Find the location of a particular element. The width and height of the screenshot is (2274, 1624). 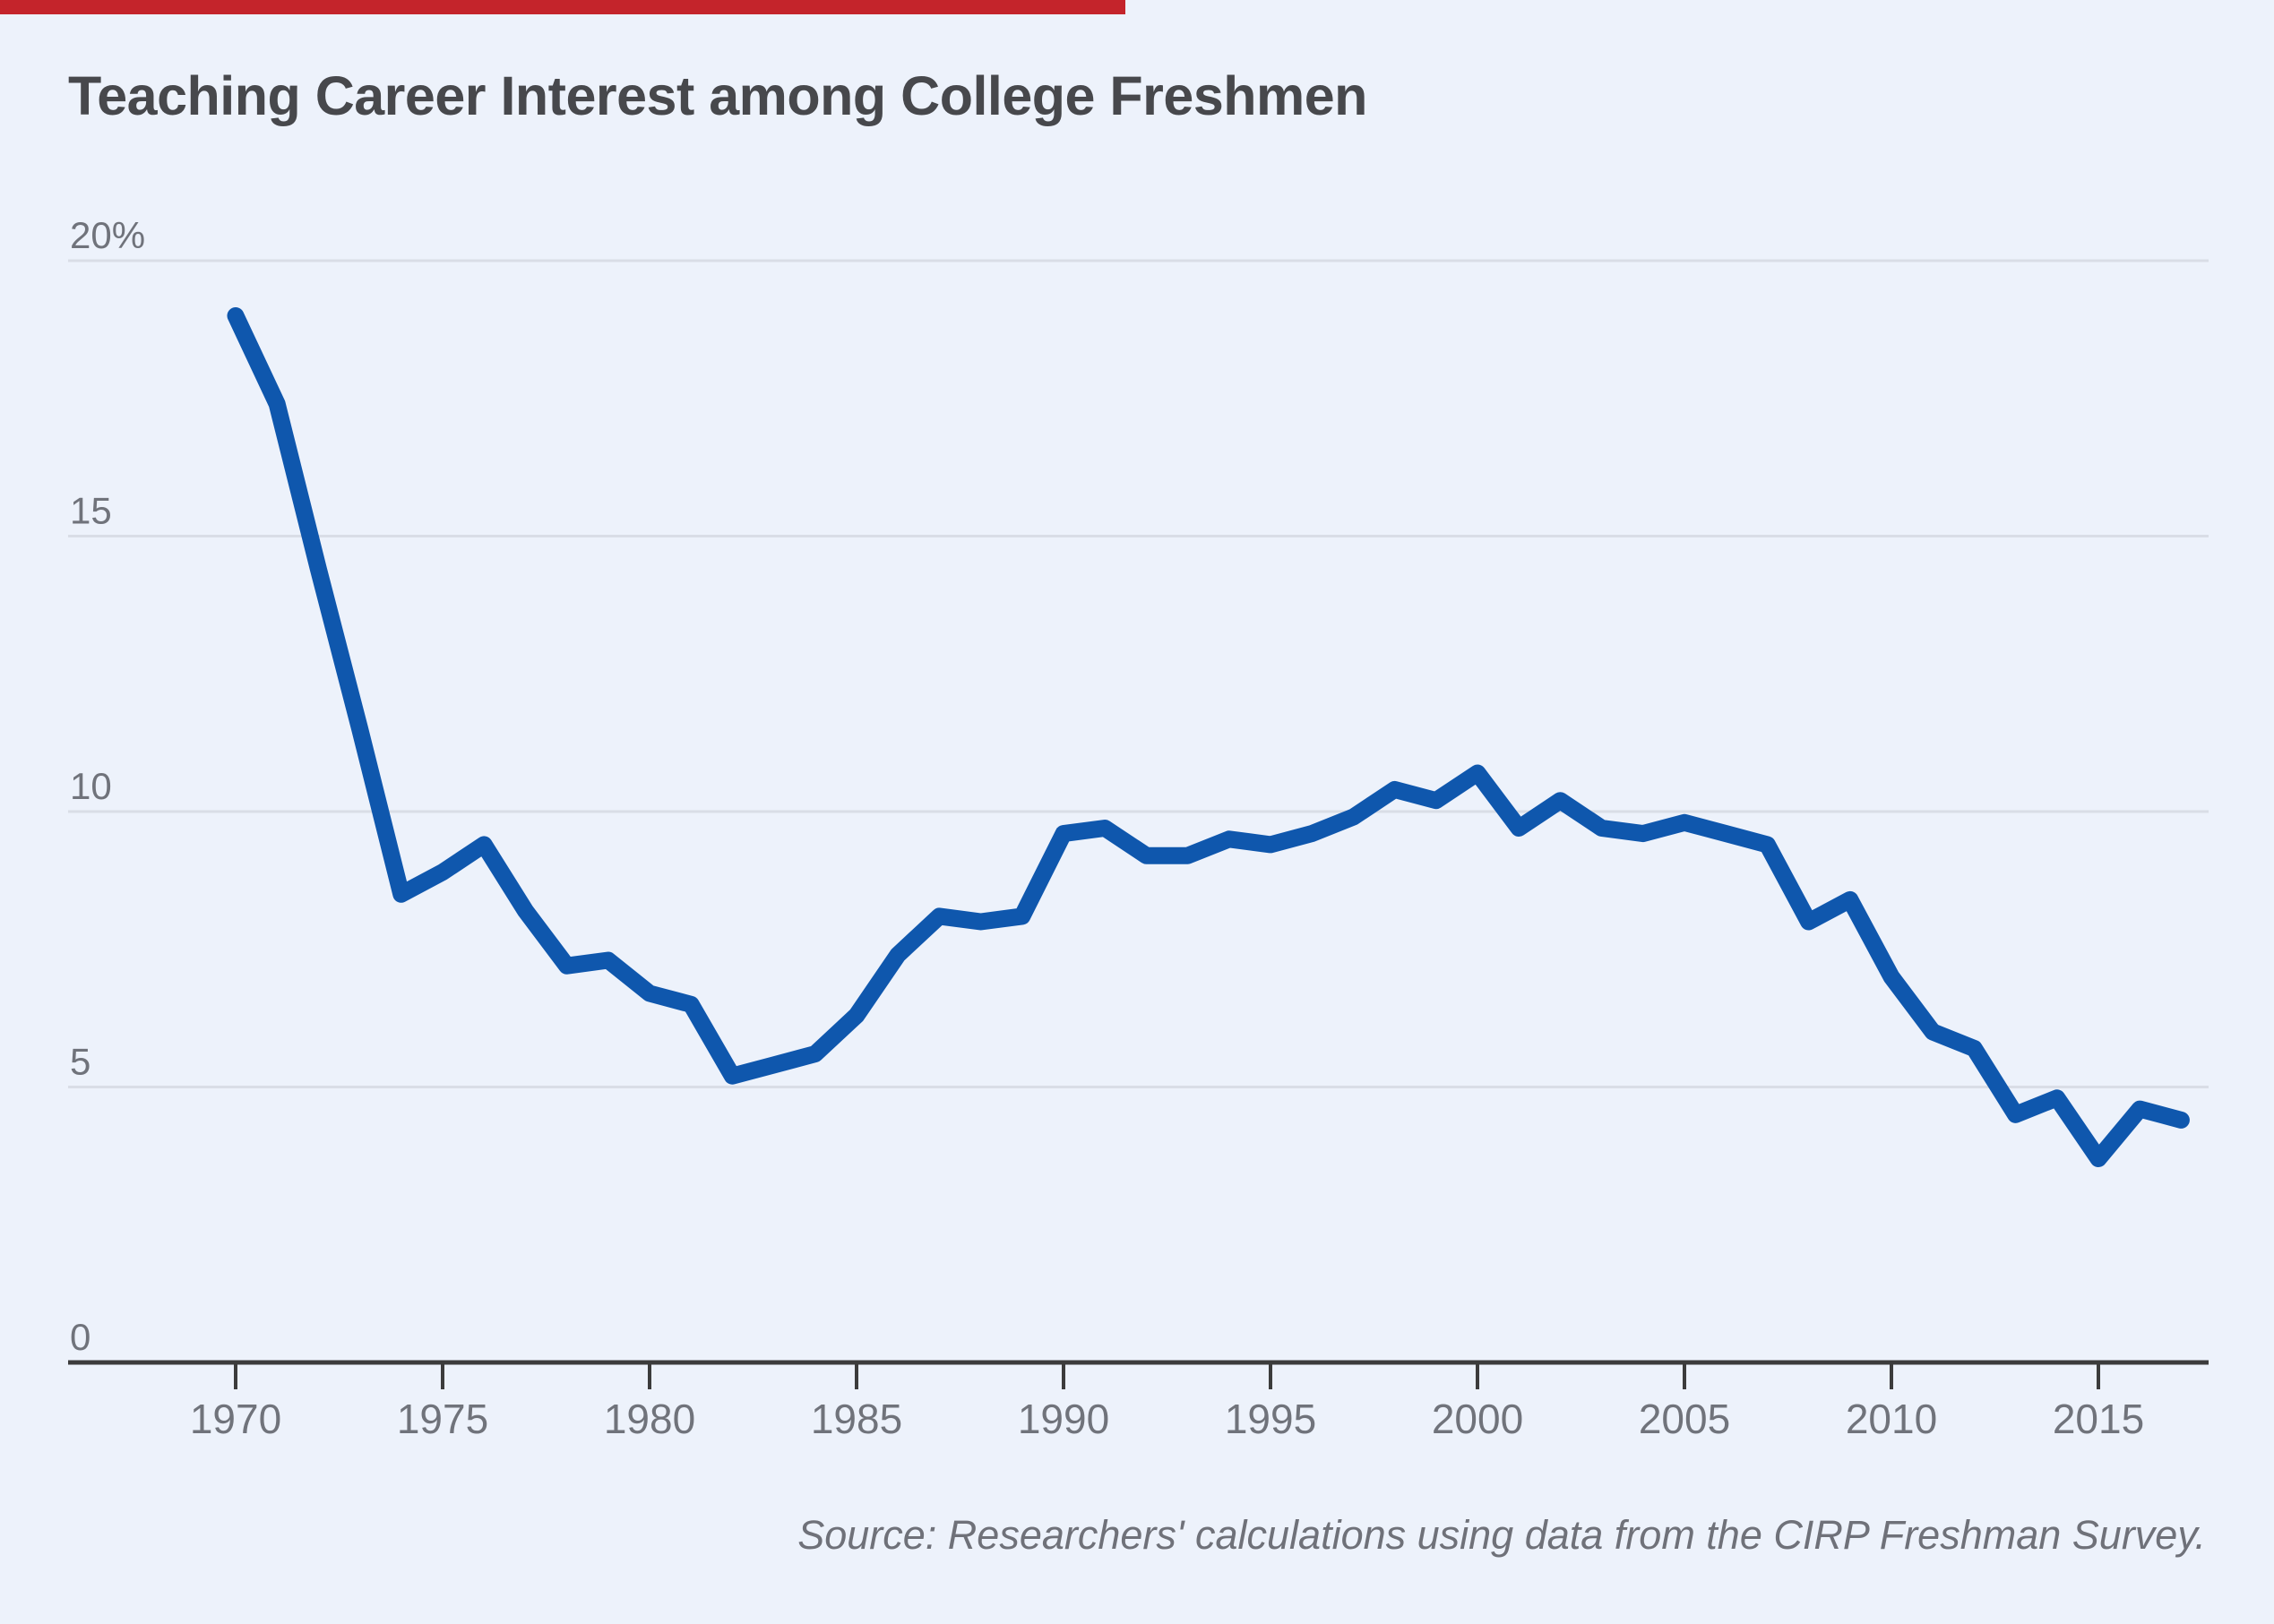

x-axis-label: 1990 is located at coordinates (1063, 1419).